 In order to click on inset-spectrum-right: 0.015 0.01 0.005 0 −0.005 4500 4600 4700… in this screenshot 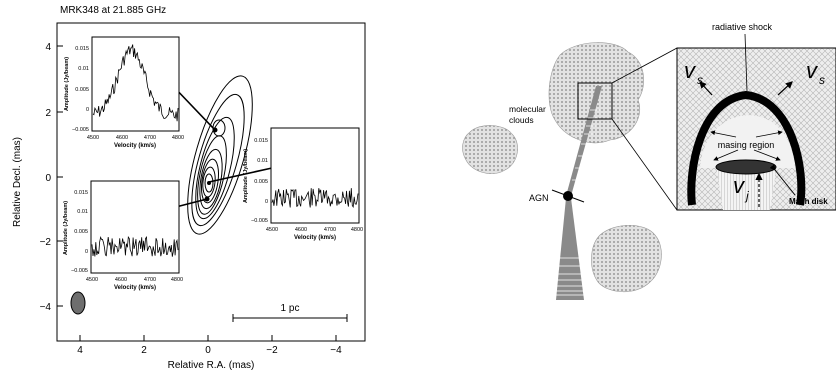, I will do `click(303, 184)`.